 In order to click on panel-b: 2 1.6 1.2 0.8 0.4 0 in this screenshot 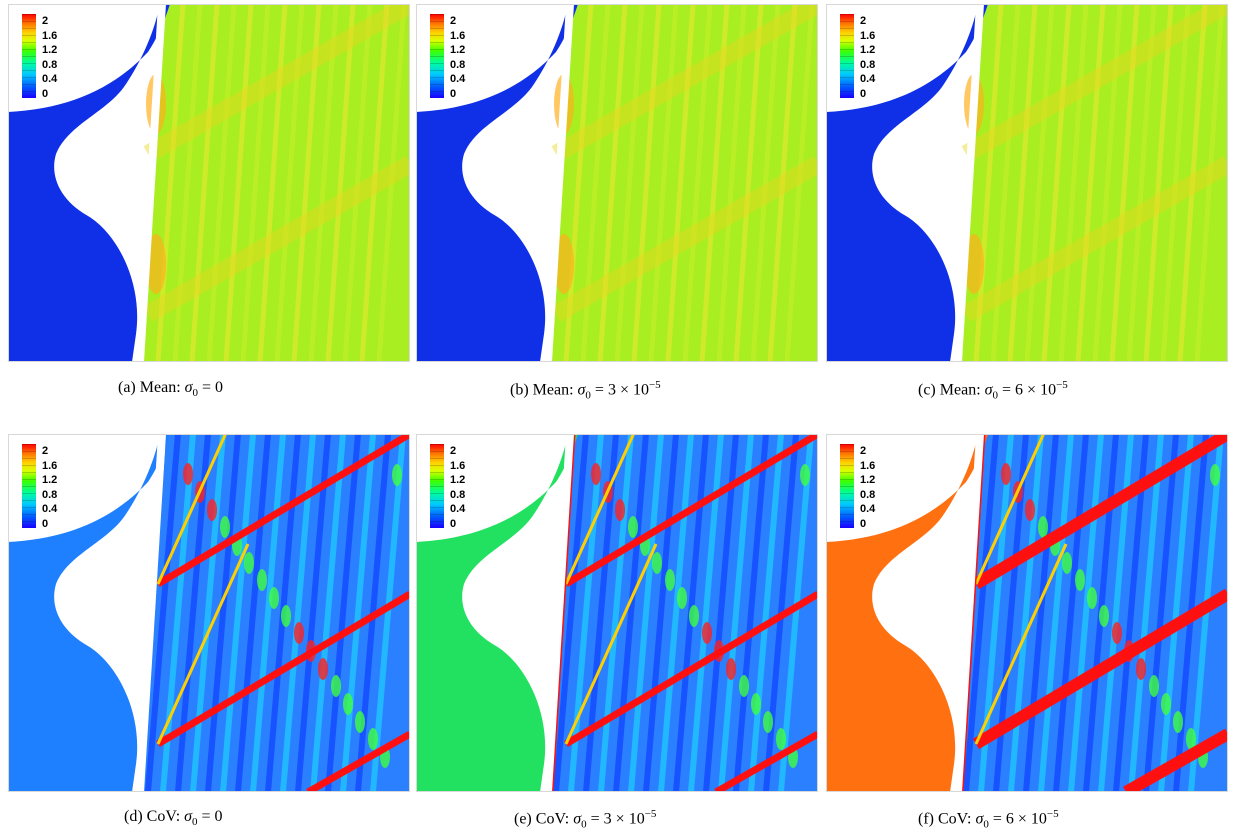, I will do `click(617, 183)`.